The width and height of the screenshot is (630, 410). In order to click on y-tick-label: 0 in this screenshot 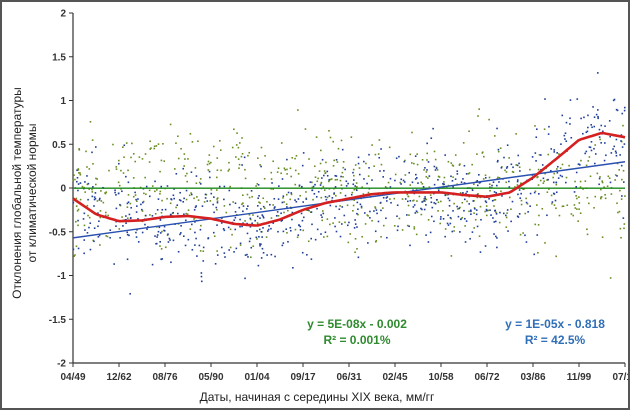, I will do `click(63, 189)`.